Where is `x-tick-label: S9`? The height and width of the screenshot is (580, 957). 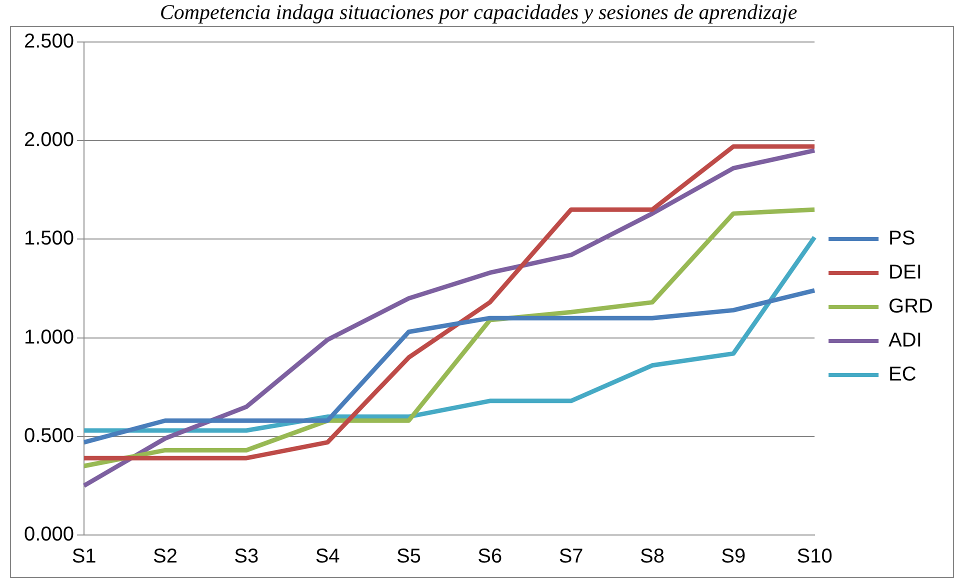
x-tick-label: S9 is located at coordinates (733, 557).